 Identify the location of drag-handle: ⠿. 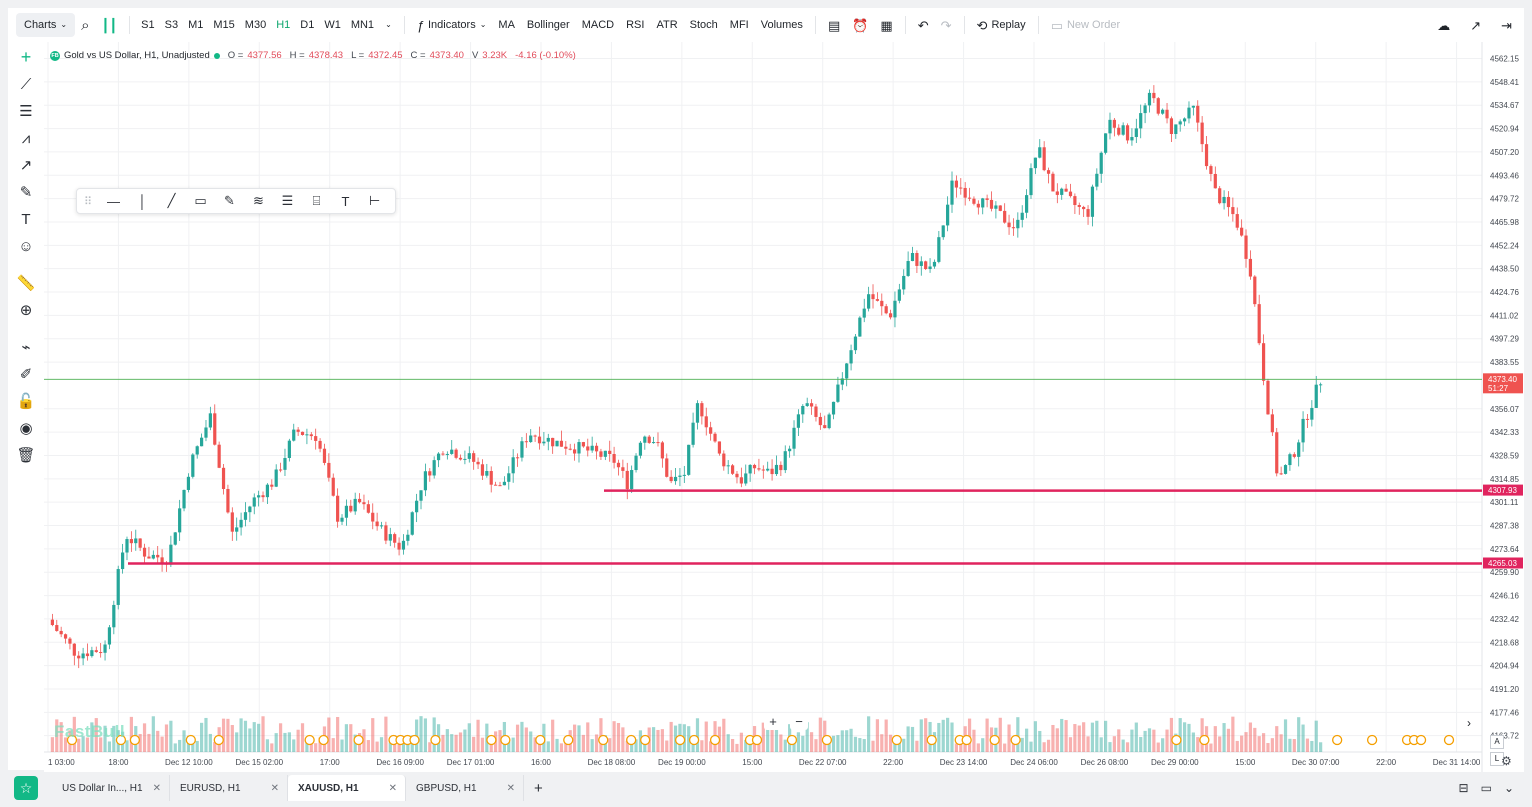
(88, 201).